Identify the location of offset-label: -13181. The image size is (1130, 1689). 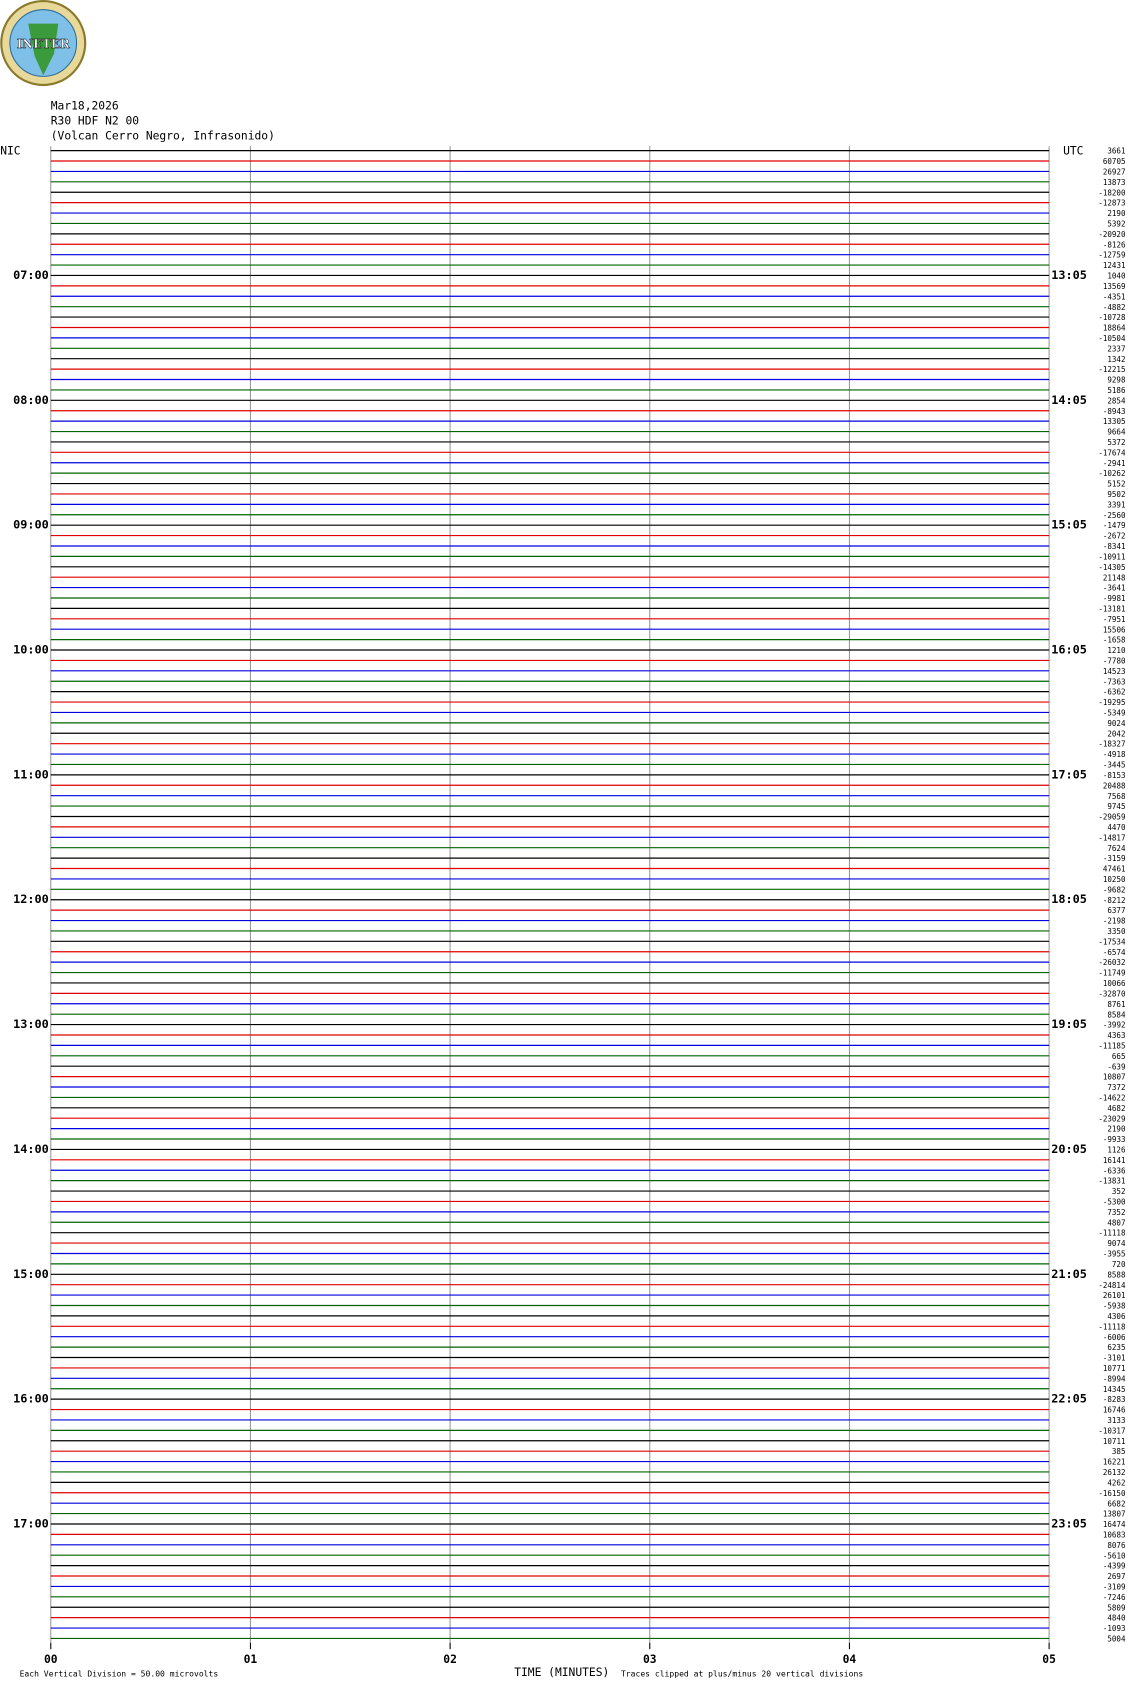
(1112, 608).